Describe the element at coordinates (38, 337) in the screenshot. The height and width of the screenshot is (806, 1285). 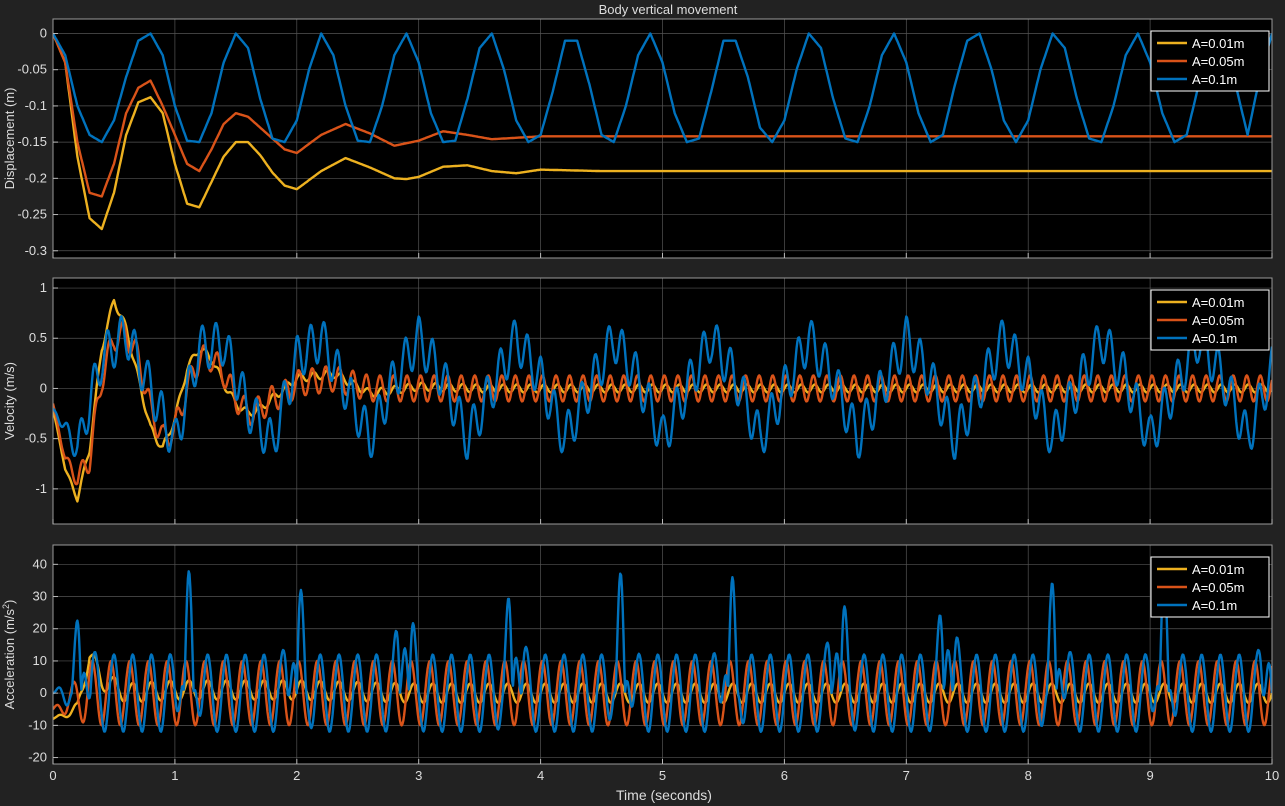
I see `y-tick-label: 0.5` at that location.